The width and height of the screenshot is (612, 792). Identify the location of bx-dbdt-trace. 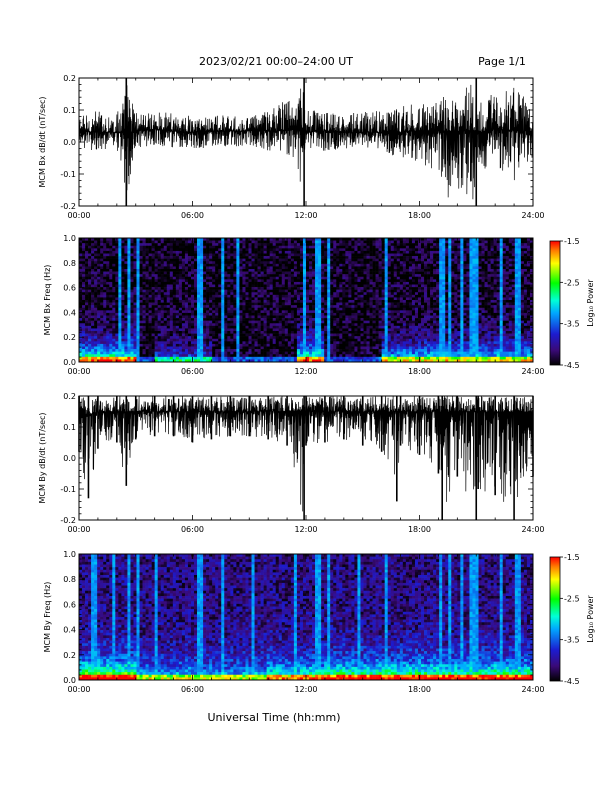
(306, 142).